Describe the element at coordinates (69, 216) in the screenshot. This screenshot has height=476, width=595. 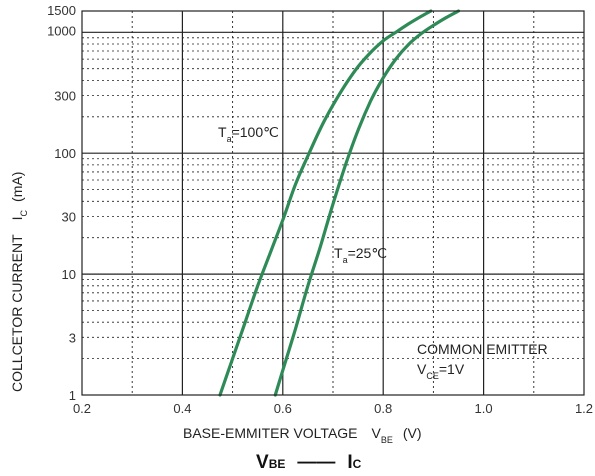
I see `y-tick-label: 30` at that location.